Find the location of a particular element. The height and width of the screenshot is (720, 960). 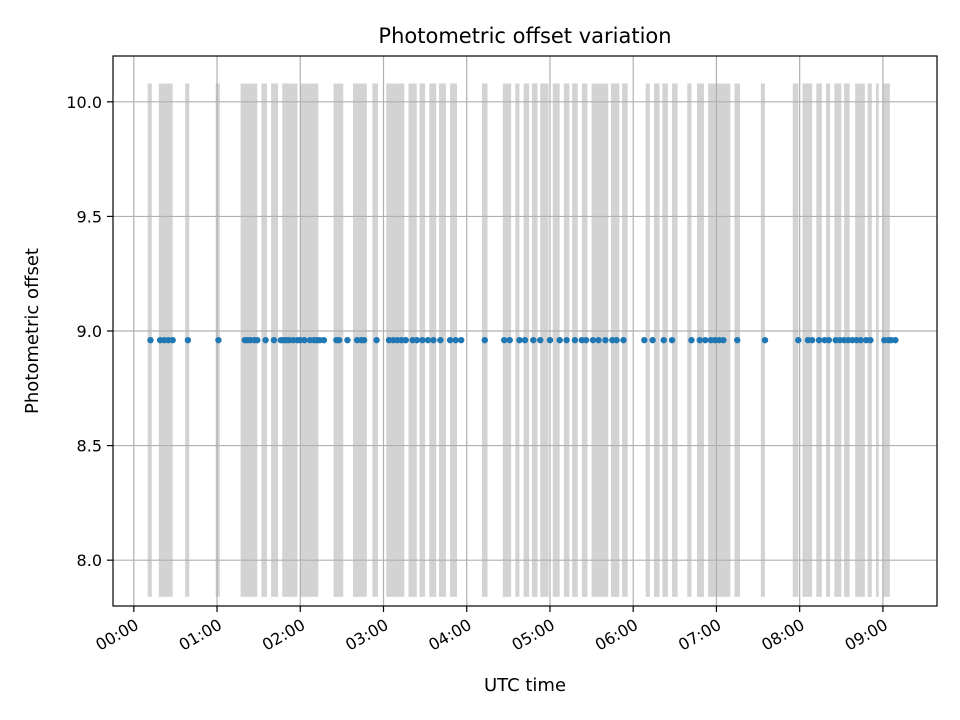

y-axis-label: Photometric offset is located at coordinates (32, 331).